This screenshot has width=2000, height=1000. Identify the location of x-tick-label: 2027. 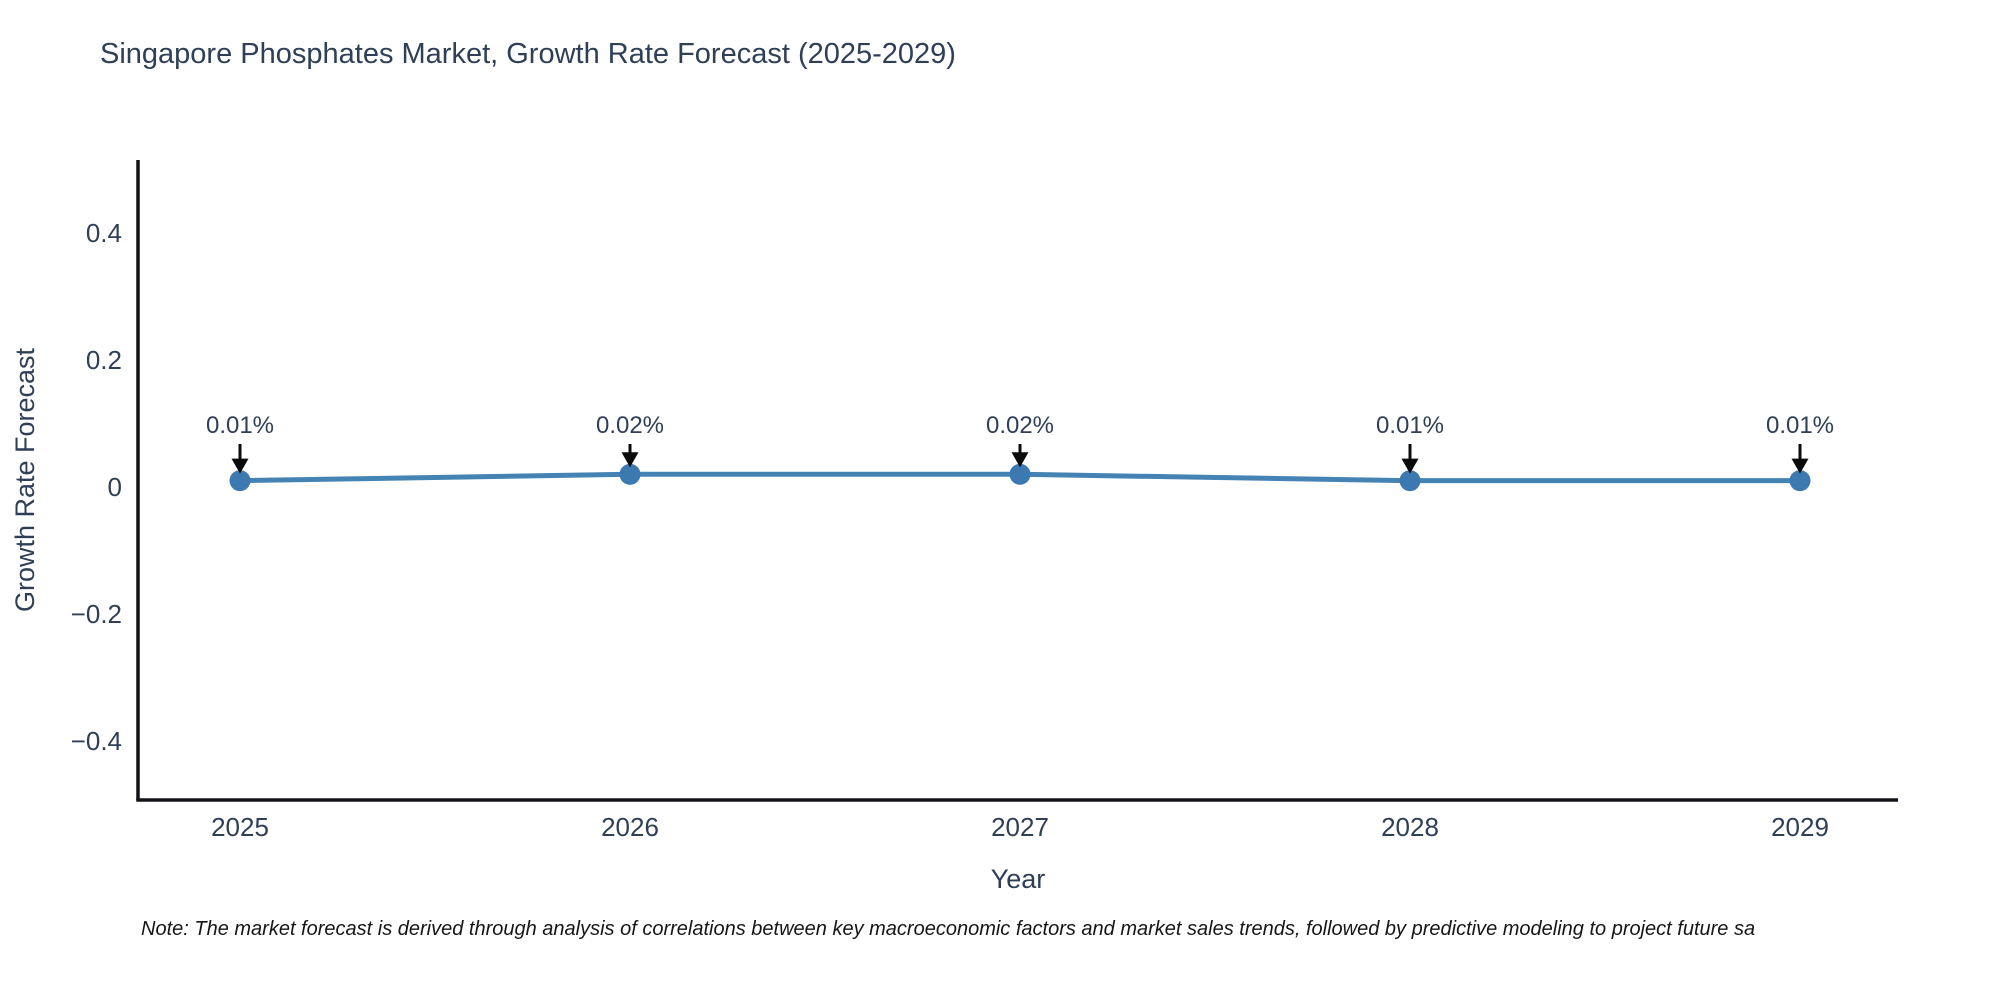
(1020, 827).